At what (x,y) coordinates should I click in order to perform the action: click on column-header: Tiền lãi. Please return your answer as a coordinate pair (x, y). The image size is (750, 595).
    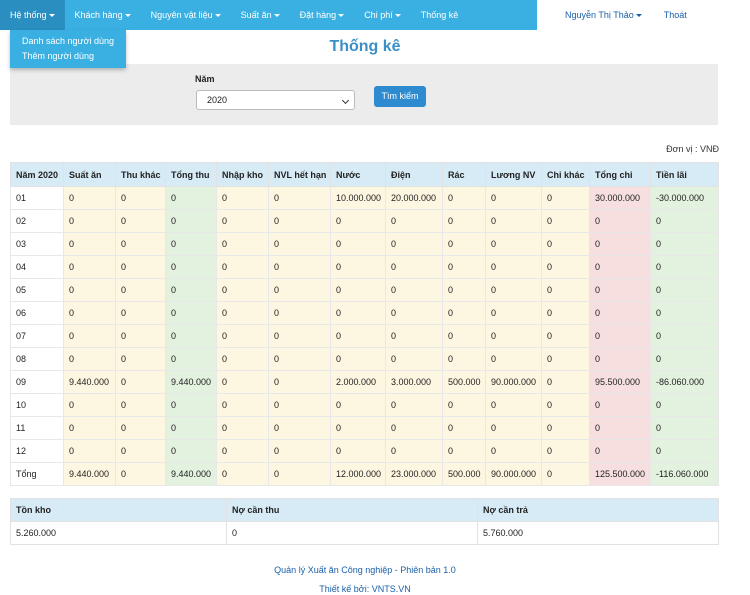
    Looking at the image, I should click on (684, 174).